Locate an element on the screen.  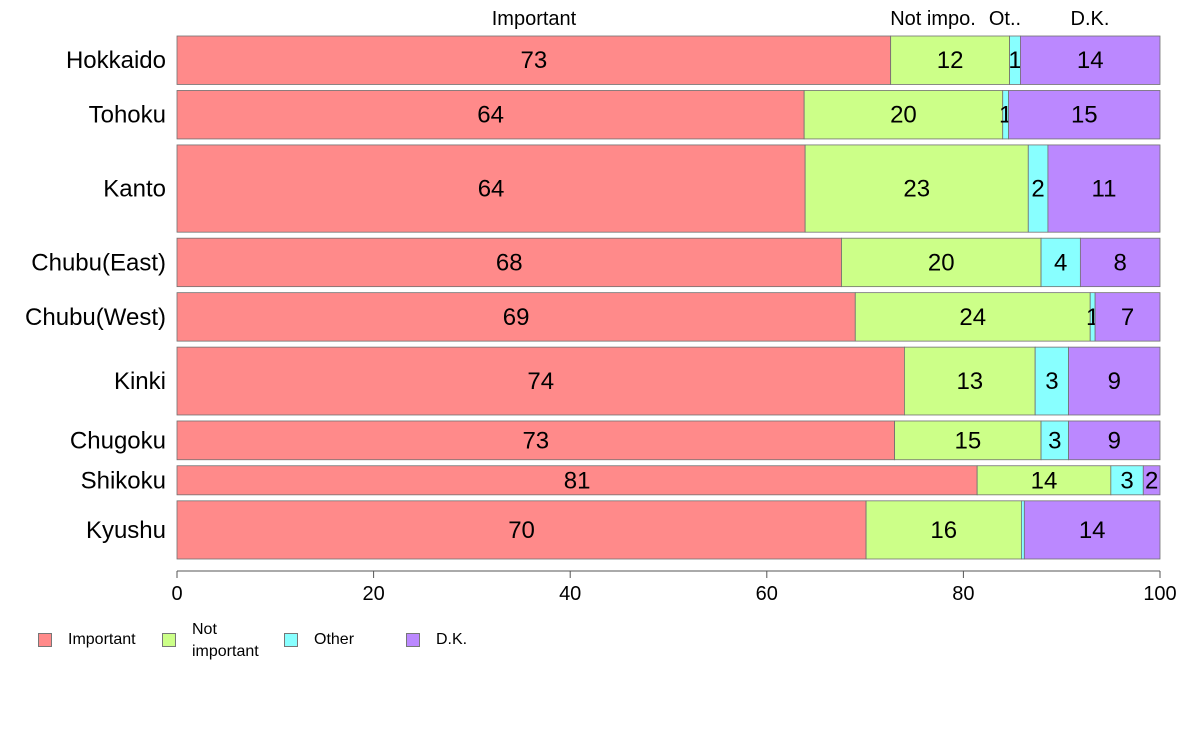
data-label-shikoku-d-k: 2 is located at coordinates (1151, 480).